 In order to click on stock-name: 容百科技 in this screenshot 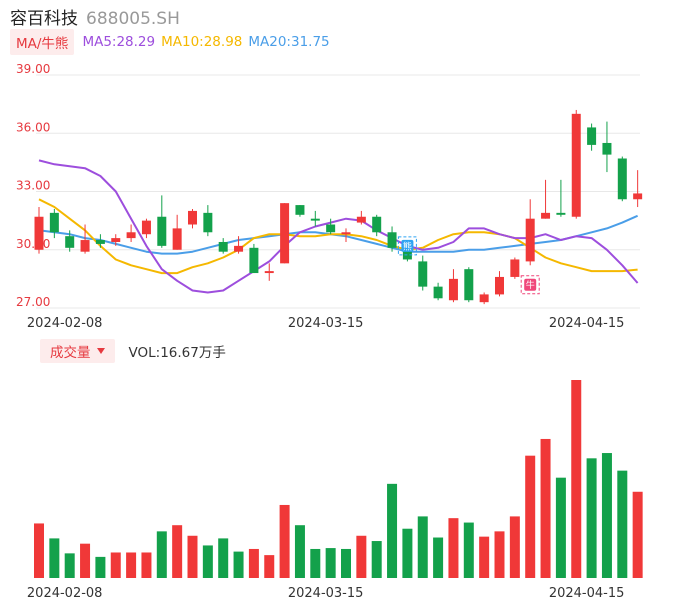, I will do `click(44, 19)`.